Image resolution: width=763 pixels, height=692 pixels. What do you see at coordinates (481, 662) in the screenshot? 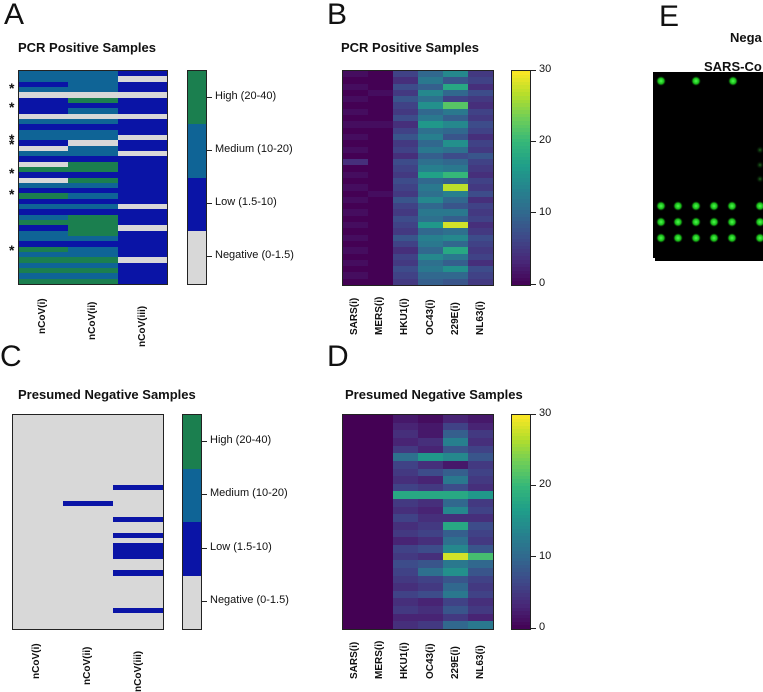
I see `x-tick-label: NL63(i)` at bounding box center [481, 662].